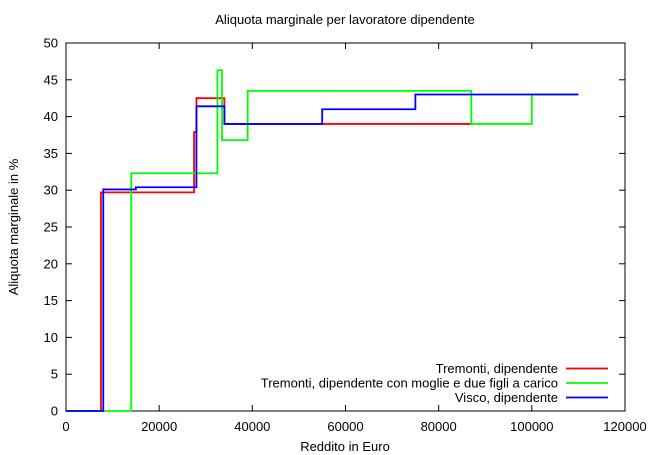  What do you see at coordinates (51, 227) in the screenshot?
I see `y-tick-label: 25` at bounding box center [51, 227].